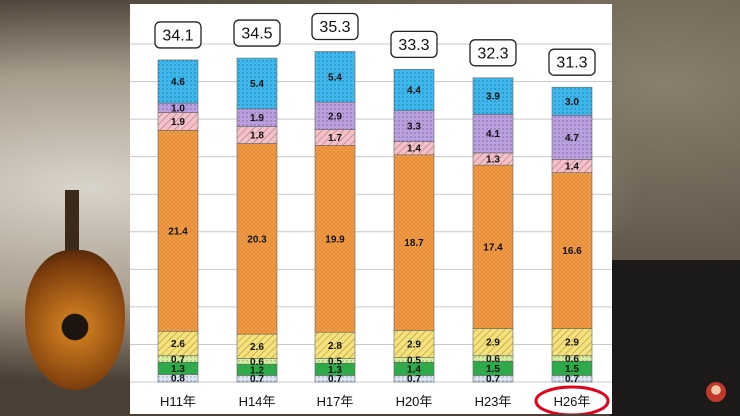 This screenshot has height=416, width=740. What do you see at coordinates (572, 399) in the screenshot?
I see `highlight-circle` at bounding box center [572, 399].